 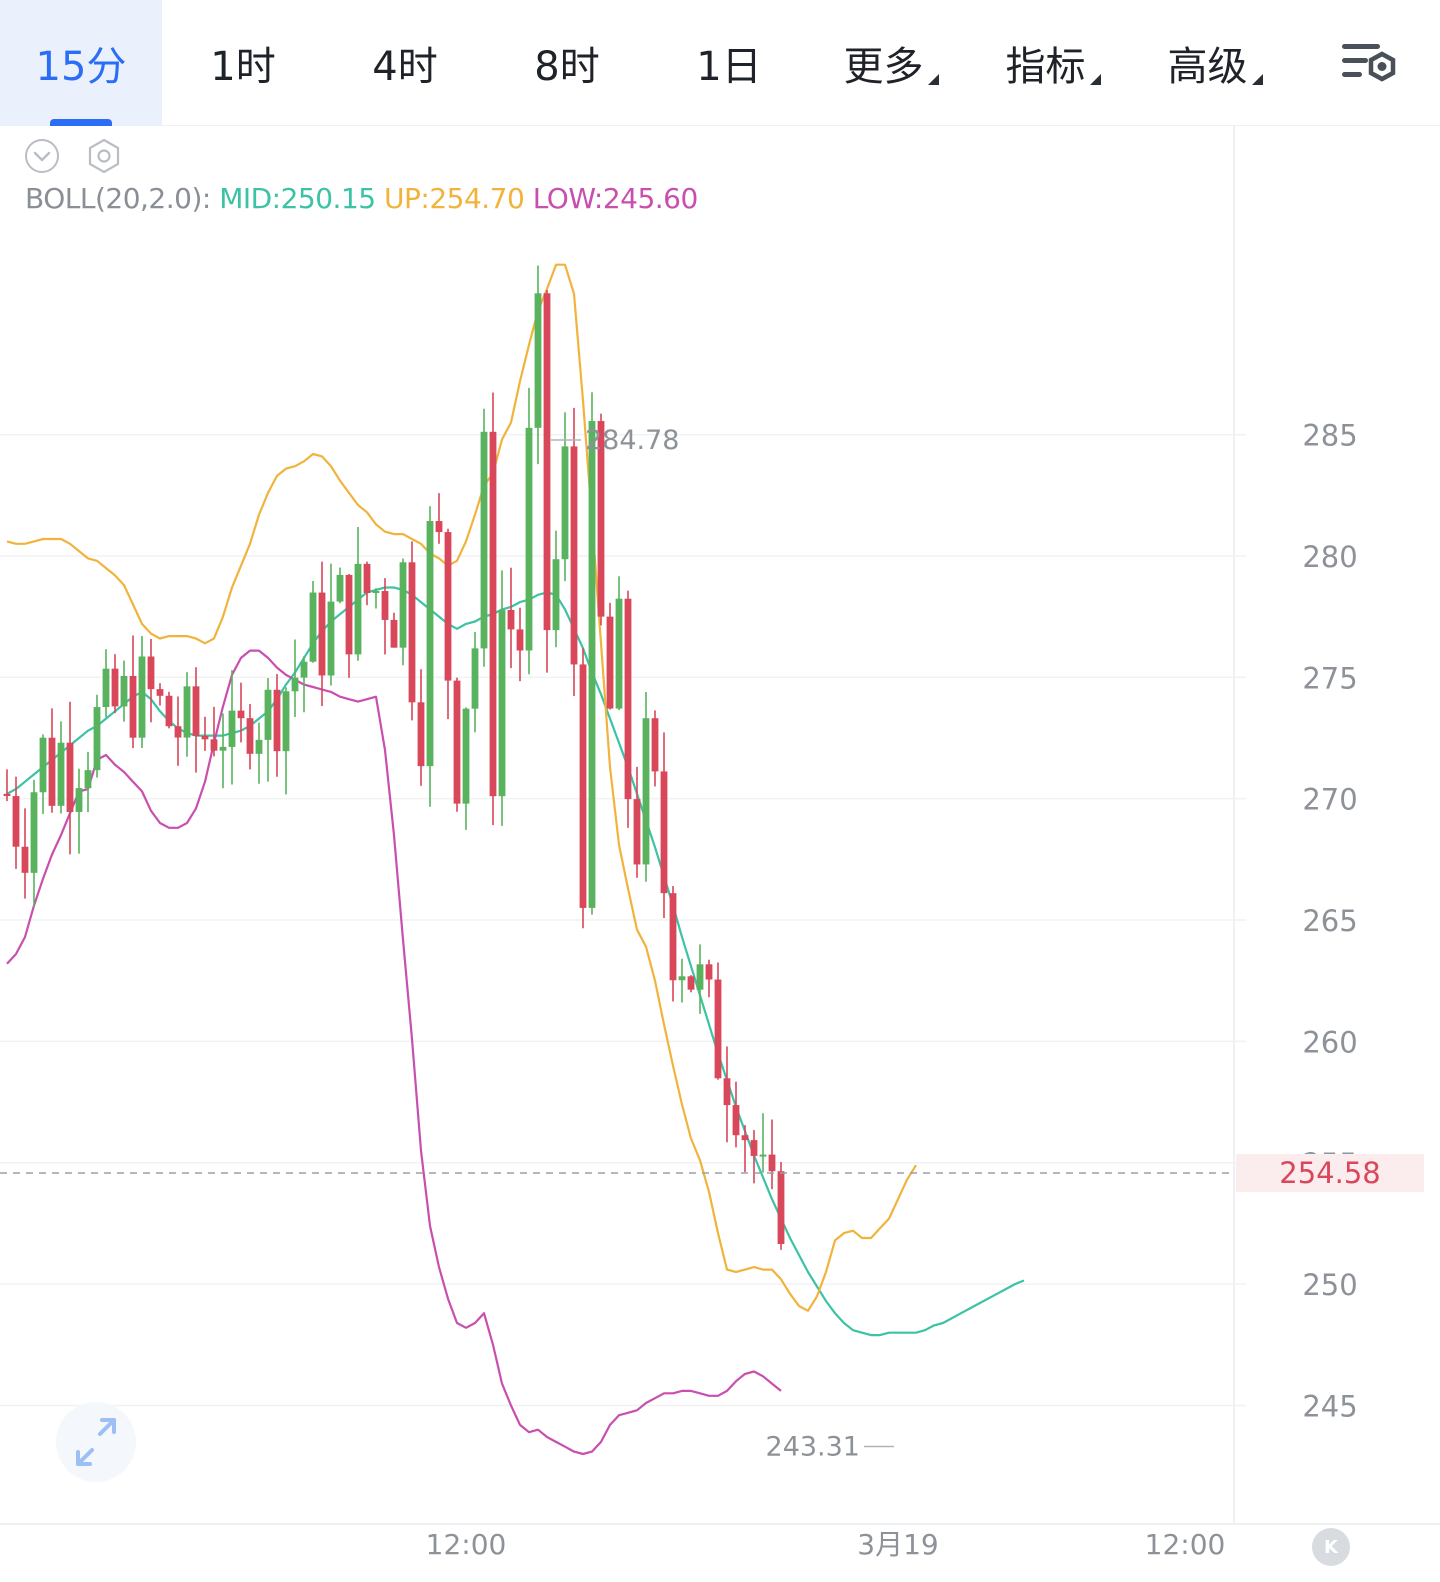 What do you see at coordinates (883, 67) in the screenshot?
I see `tab-label: 更多` at bounding box center [883, 67].